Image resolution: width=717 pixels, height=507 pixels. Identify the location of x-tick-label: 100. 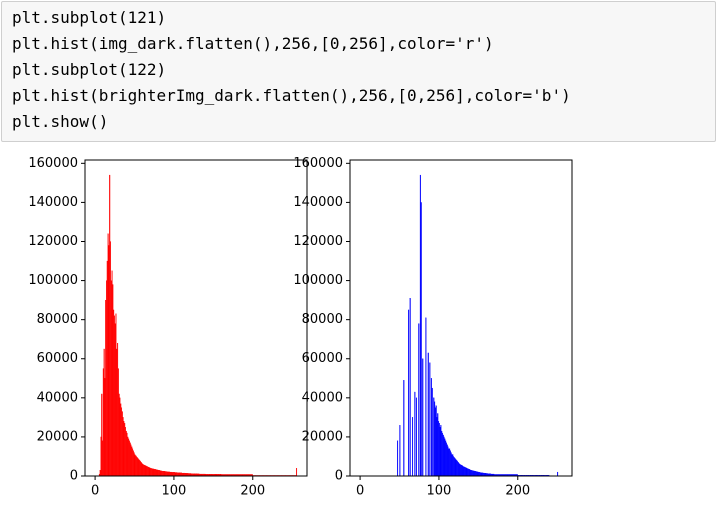
(439, 491).